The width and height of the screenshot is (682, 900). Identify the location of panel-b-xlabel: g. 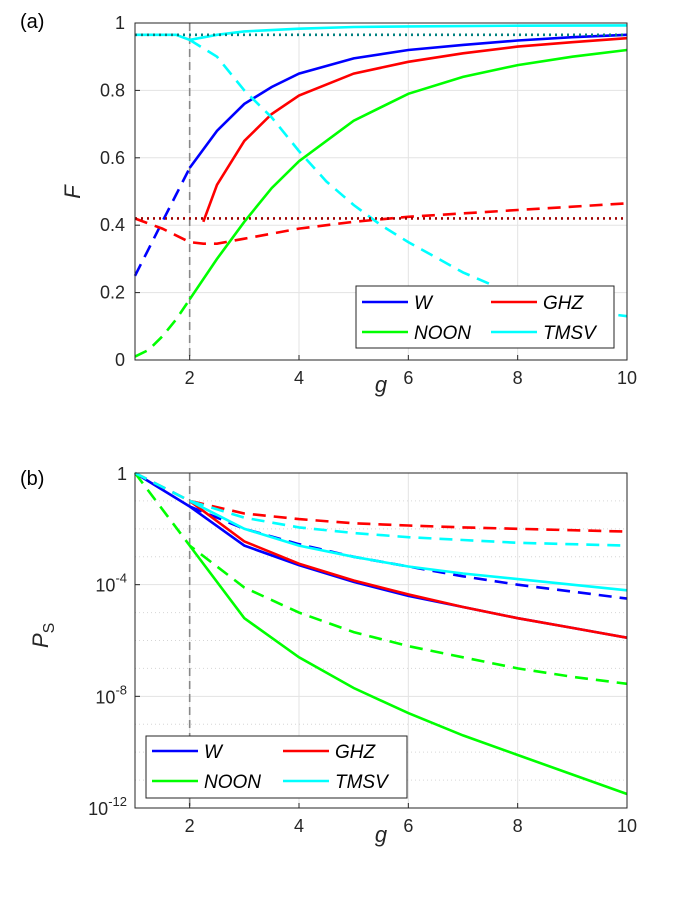
(381, 834).